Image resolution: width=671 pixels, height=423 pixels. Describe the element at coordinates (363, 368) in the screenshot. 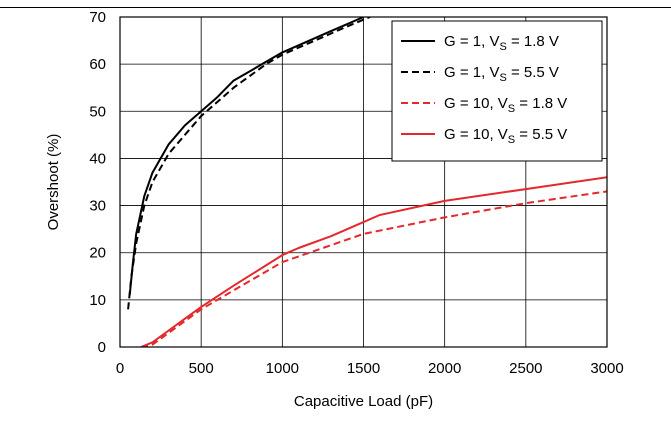

I see `x-tick-label: 1500` at that location.